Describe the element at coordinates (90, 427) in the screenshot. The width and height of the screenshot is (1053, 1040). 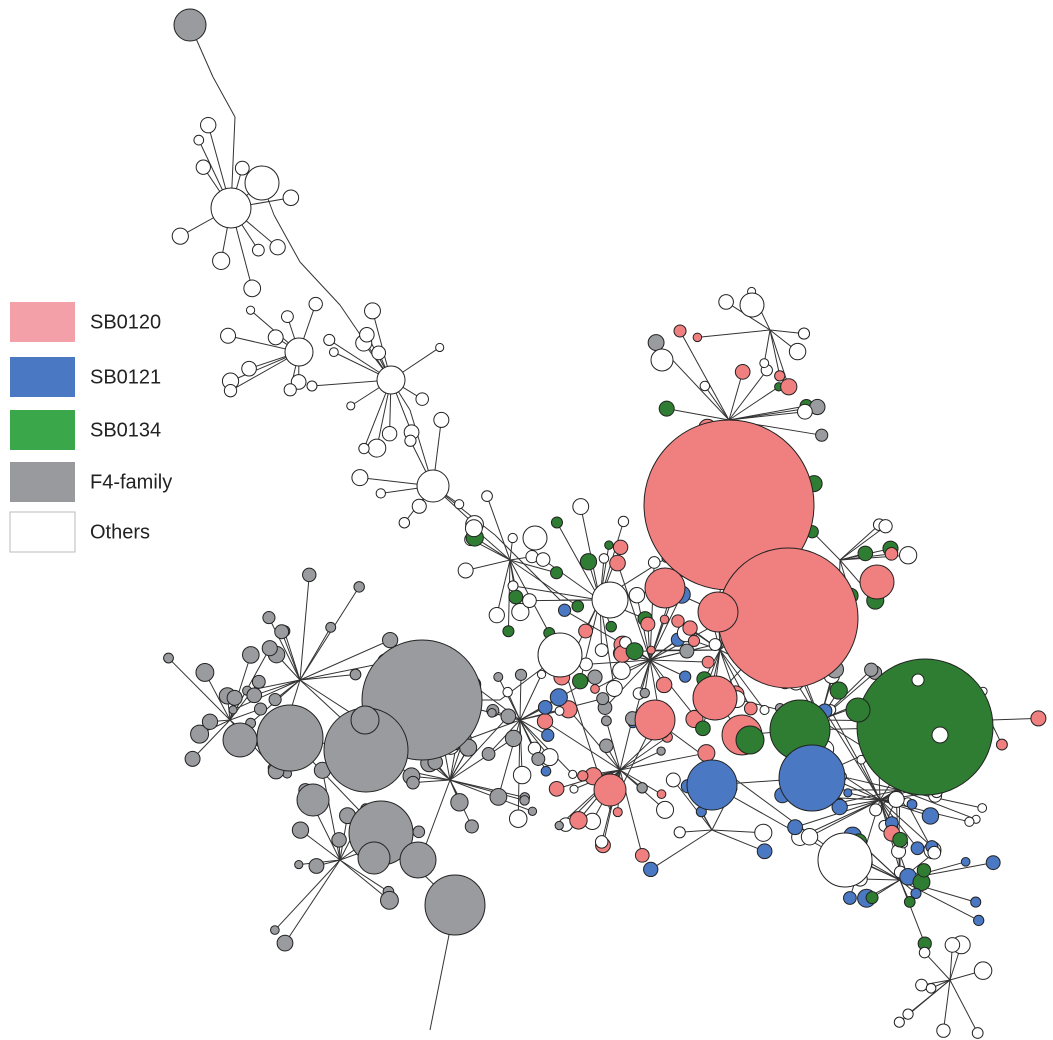
I see `legend: SB0120 SB0121 SB0134 F4-family Others` at that location.